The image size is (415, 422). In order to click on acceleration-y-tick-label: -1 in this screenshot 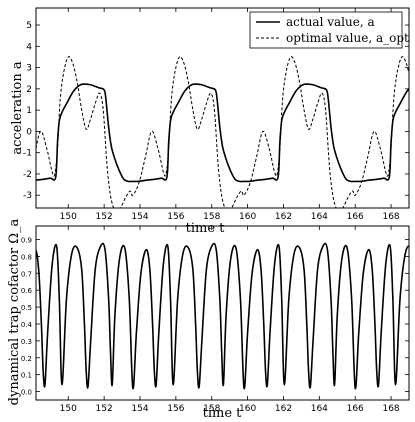, I will do `click(27, 154)`.